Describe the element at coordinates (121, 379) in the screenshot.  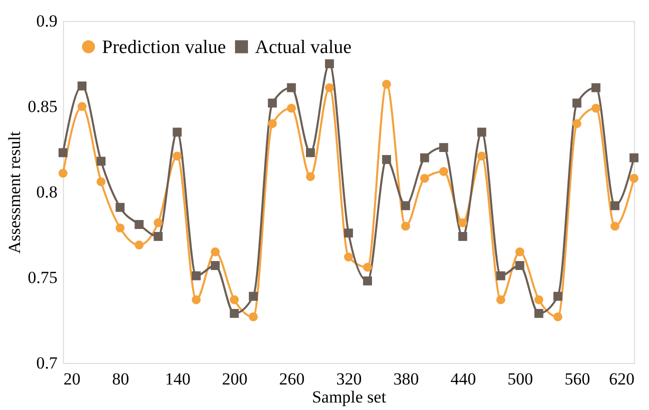
I see `x-tick-label: 80` at that location.